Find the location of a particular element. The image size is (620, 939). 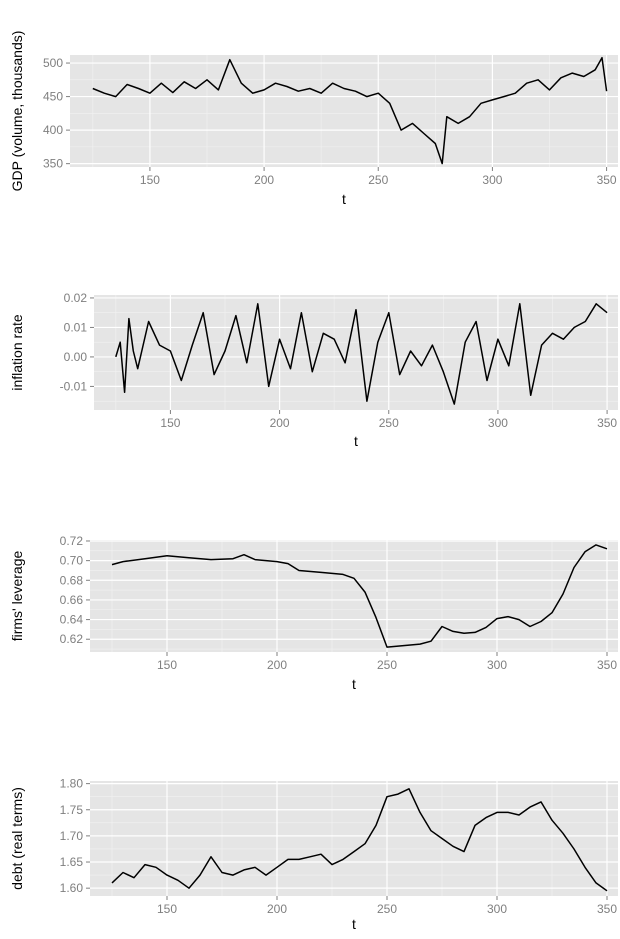

gdp-y-tick-label: 400 is located at coordinates (53, 130).